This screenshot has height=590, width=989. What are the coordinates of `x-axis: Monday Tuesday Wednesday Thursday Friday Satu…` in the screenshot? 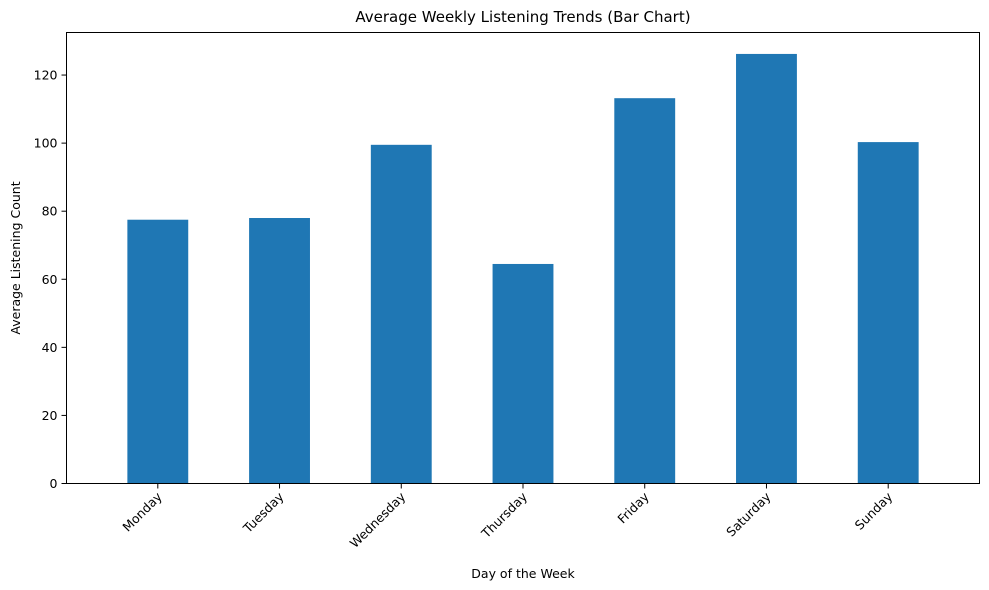 It's located at (507, 517).